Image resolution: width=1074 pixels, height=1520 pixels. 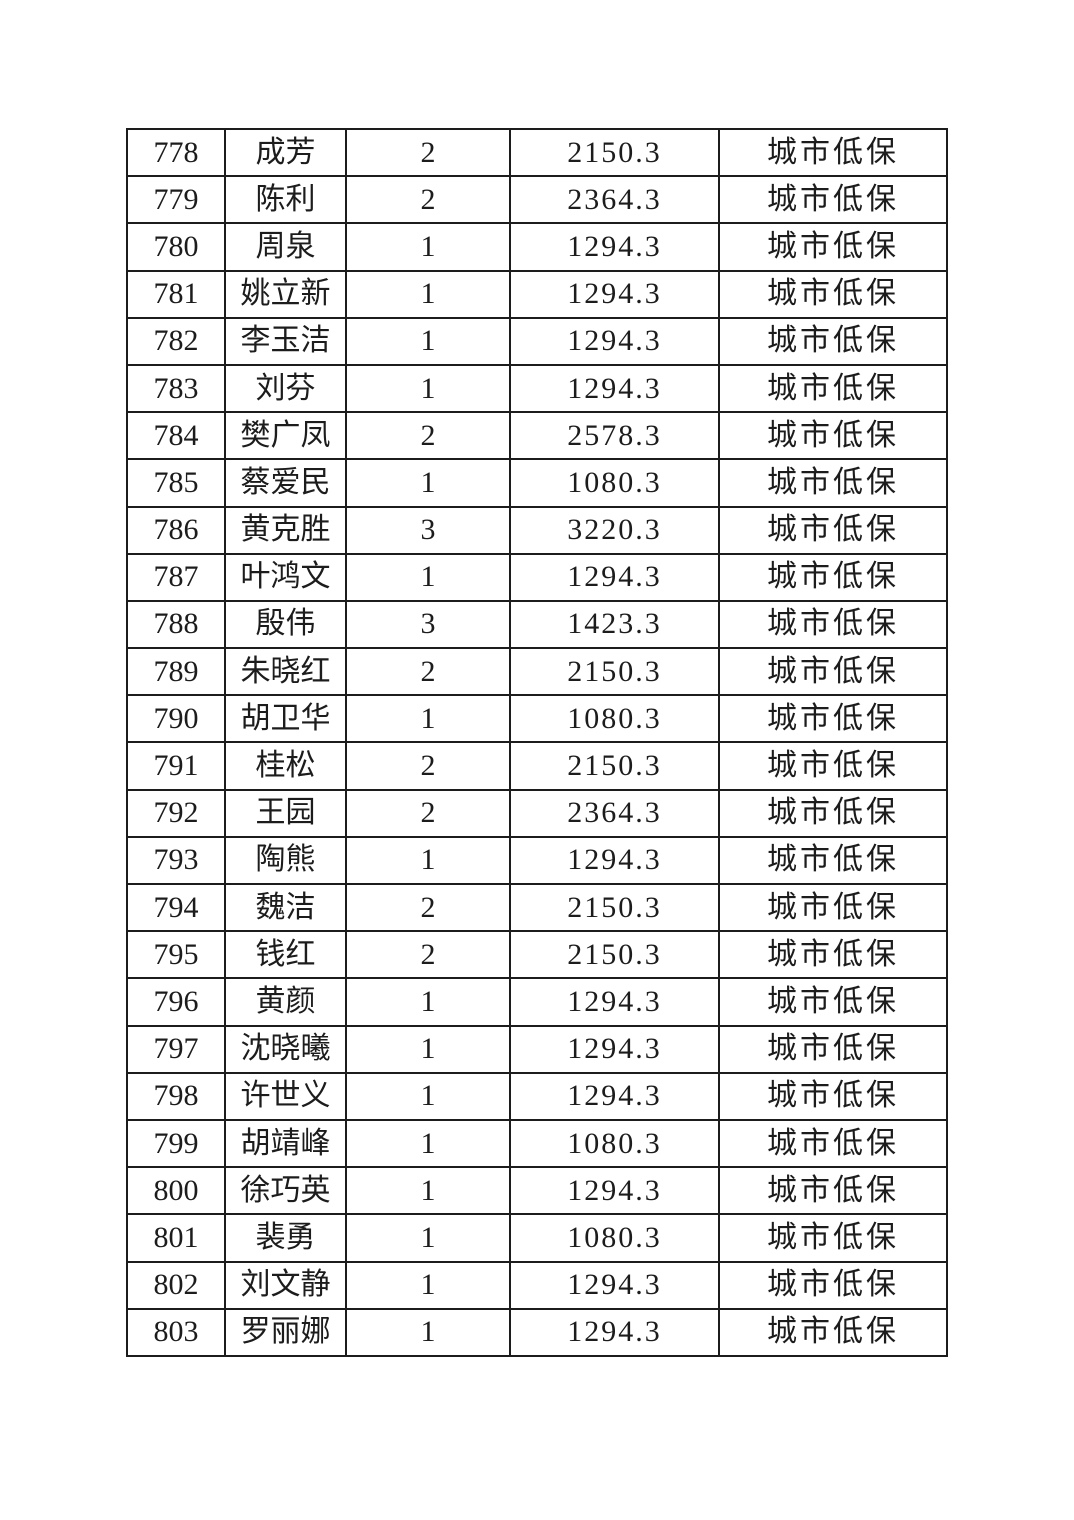 I want to click on cell-name: 徐巧英, so click(x=285, y=1191).